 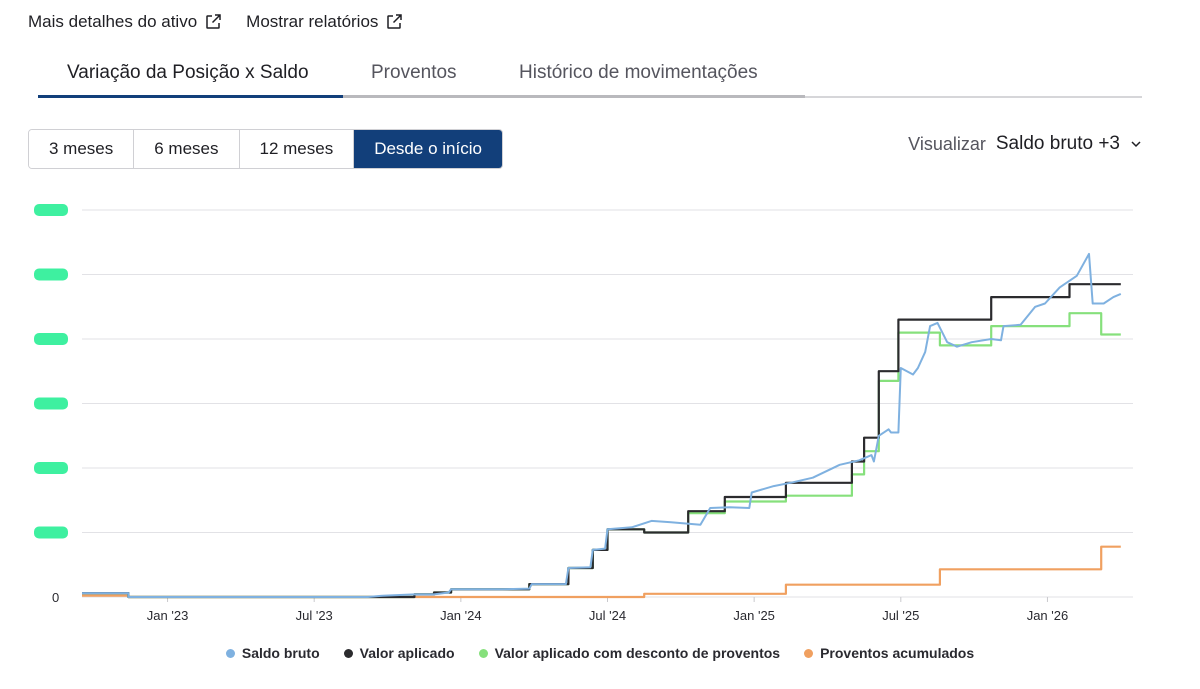 What do you see at coordinates (297, 149) in the screenshot?
I see `period-12-months-button: 12 meses` at bounding box center [297, 149].